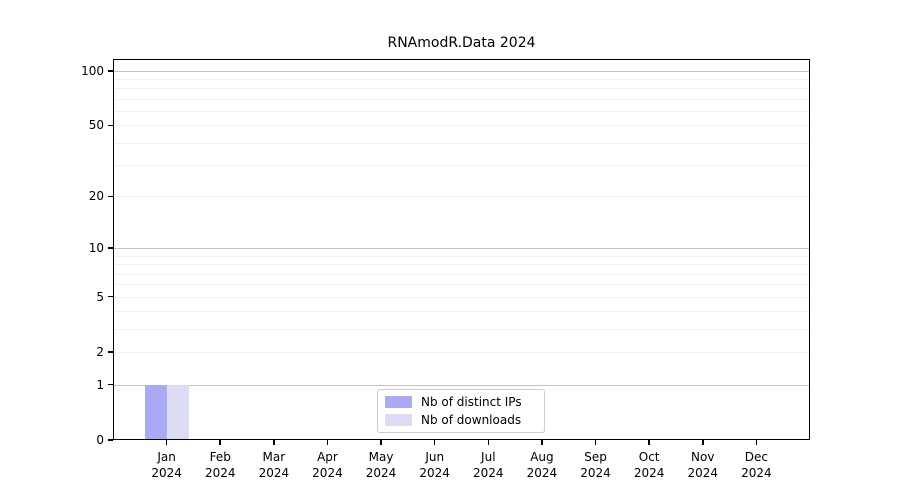 The height and width of the screenshot is (500, 900). Describe the element at coordinates (398, 419) in the screenshot. I see `legend-swatch-downloads` at that location.